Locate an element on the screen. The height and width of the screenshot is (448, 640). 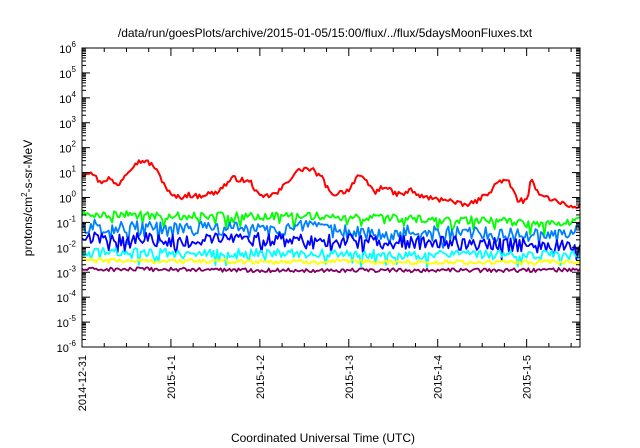
y-tick-label: 10⁻⁵ is located at coordinates (67, 322).